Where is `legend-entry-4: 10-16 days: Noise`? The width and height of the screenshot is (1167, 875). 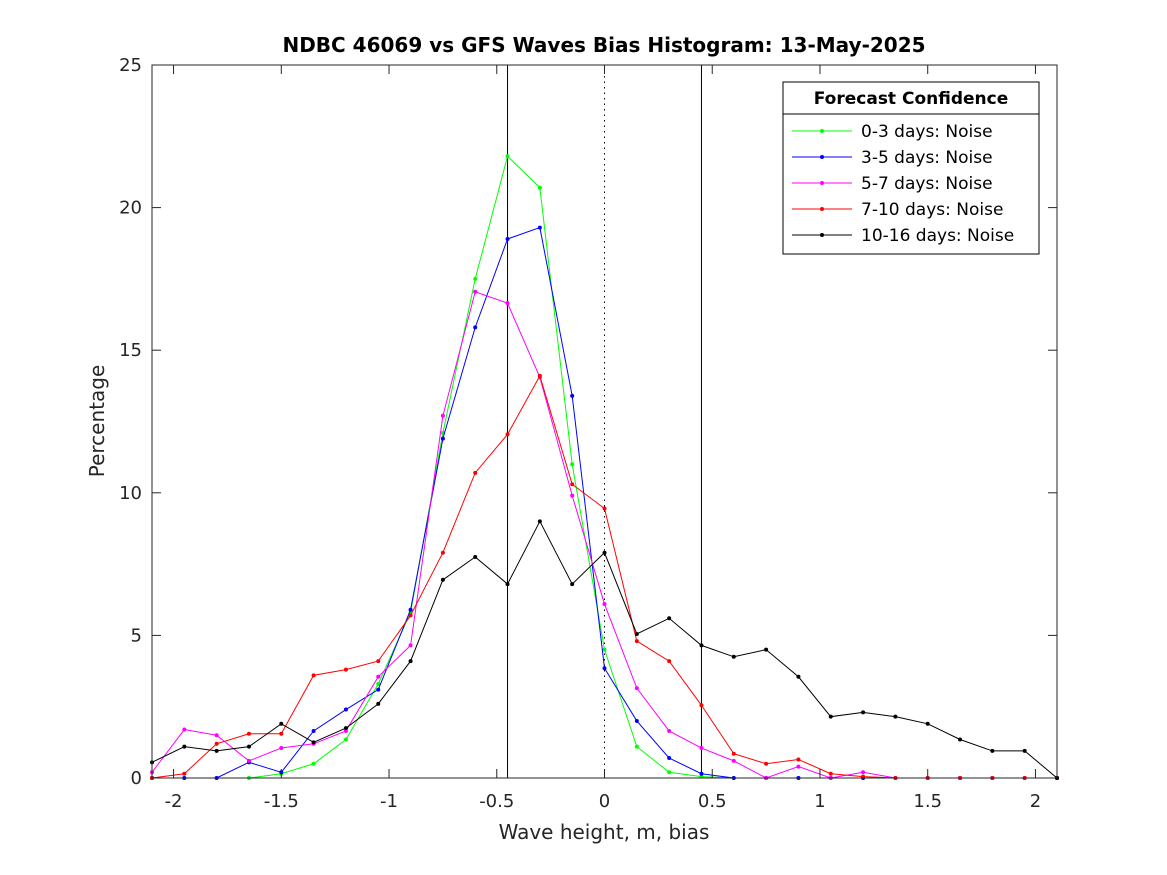 legend-entry-4: 10-16 days: Noise is located at coordinates (903, 236).